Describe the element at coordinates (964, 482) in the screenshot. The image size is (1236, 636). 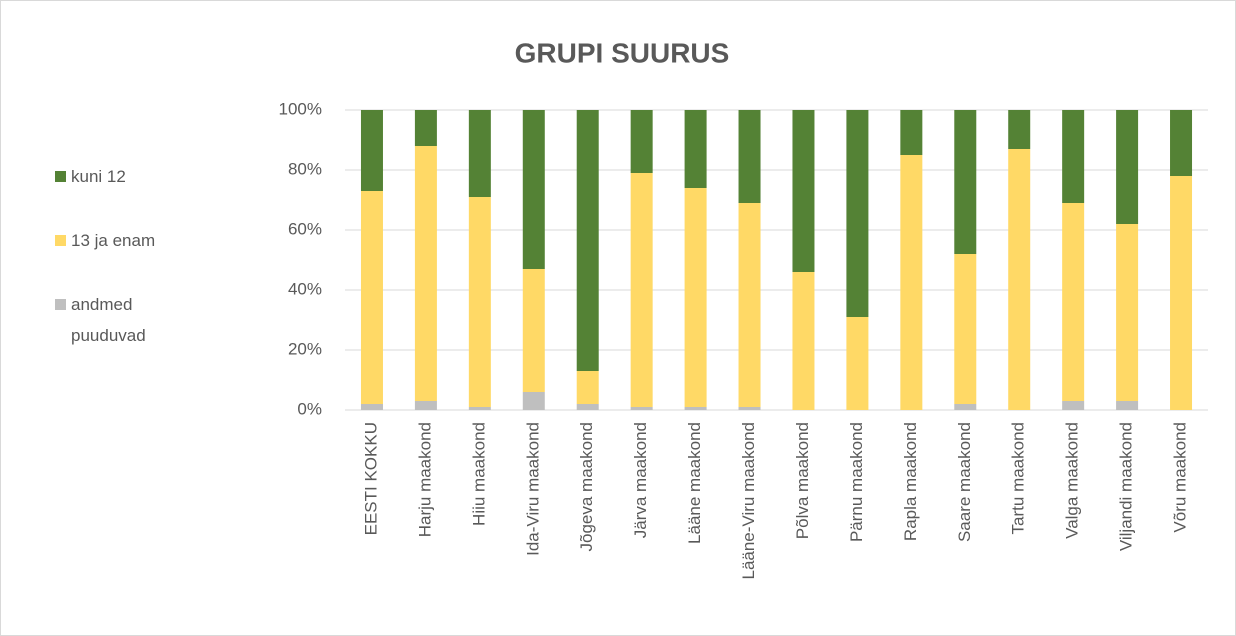
I see `x-tick-label: Saare maakond` at that location.